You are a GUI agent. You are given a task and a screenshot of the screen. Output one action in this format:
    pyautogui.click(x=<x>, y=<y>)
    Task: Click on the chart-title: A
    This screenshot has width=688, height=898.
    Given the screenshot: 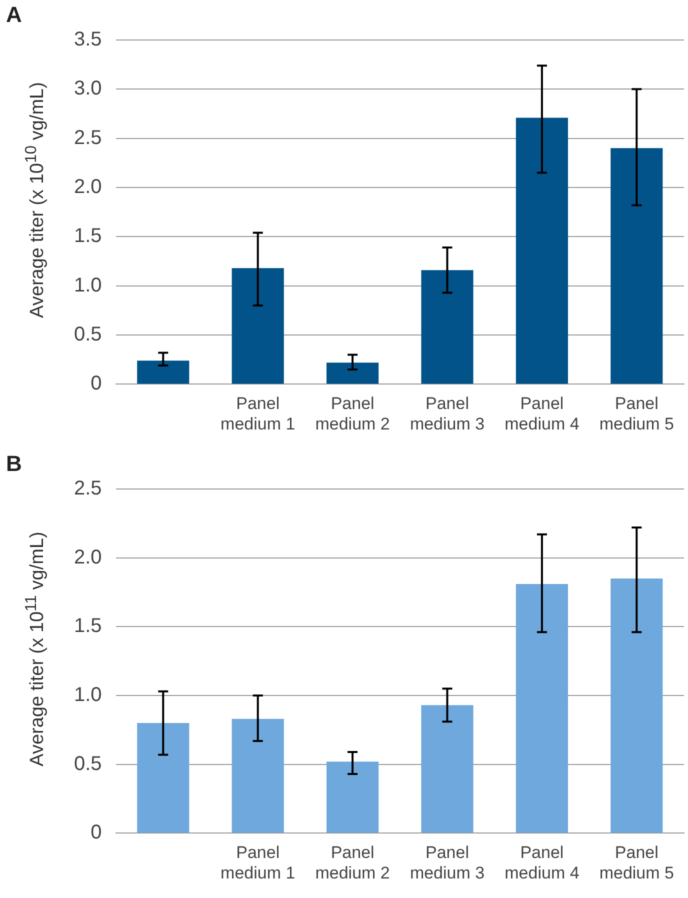 What is the action you would take?
    pyautogui.click(x=14, y=15)
    